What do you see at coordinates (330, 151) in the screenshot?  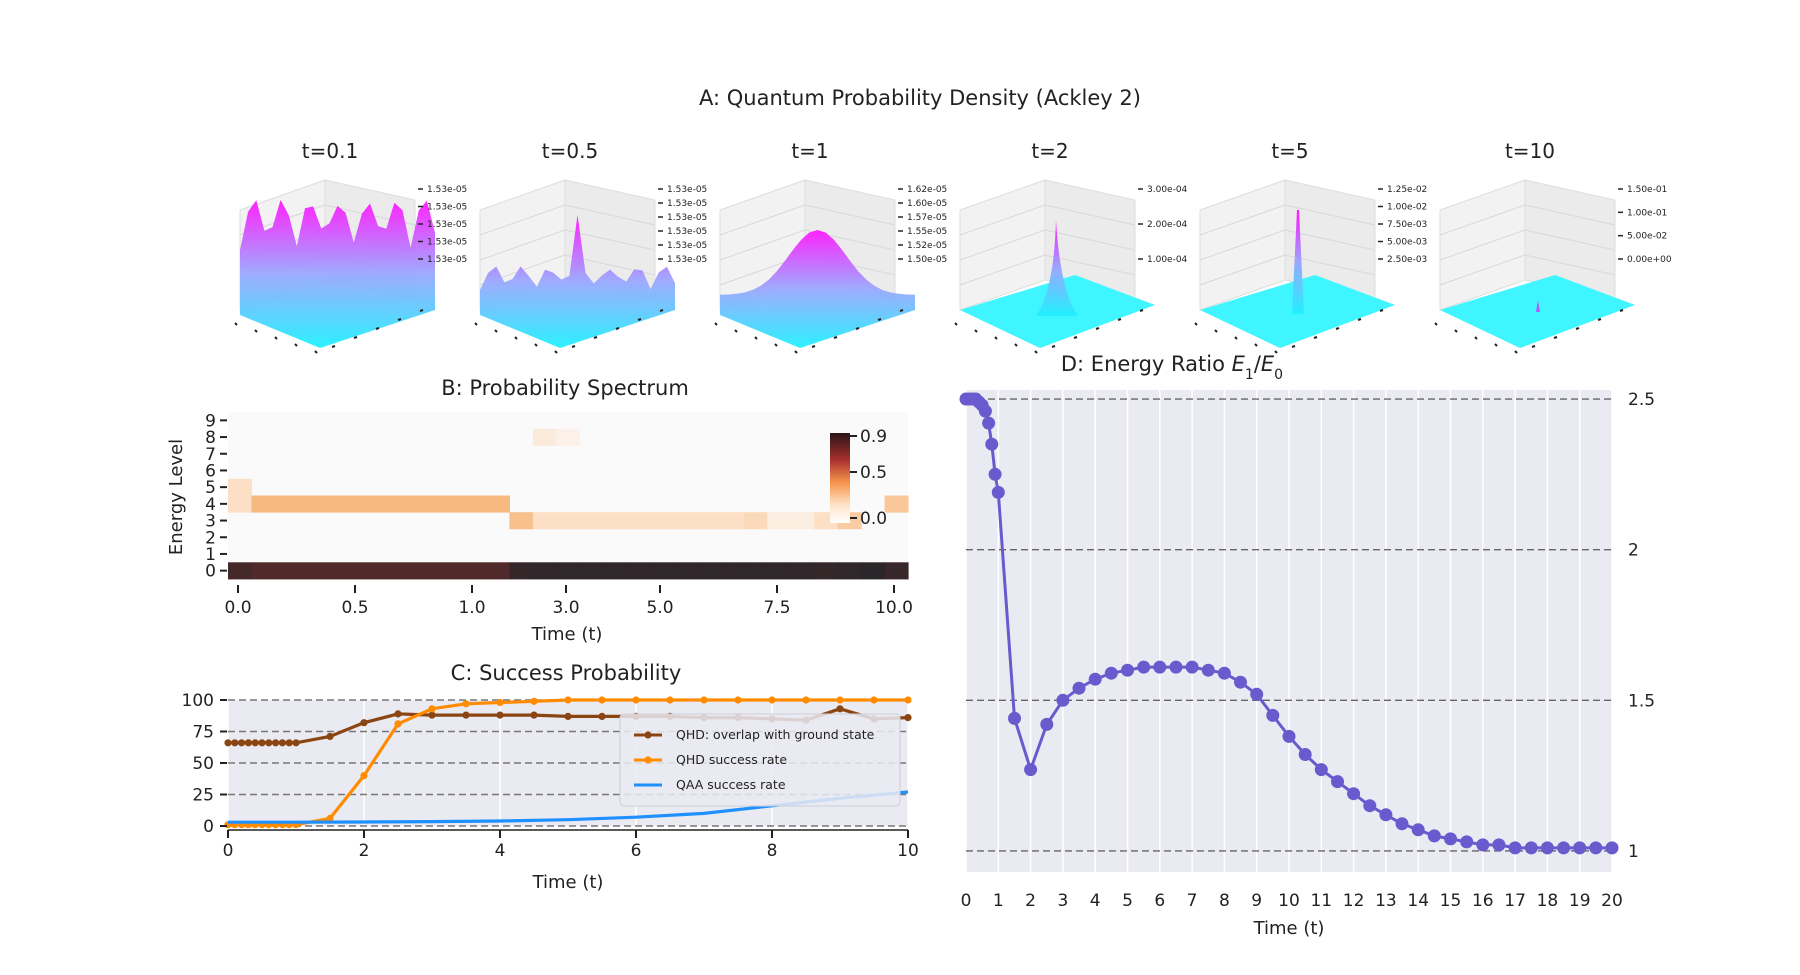 I see `subplot-title: t=0.1` at bounding box center [330, 151].